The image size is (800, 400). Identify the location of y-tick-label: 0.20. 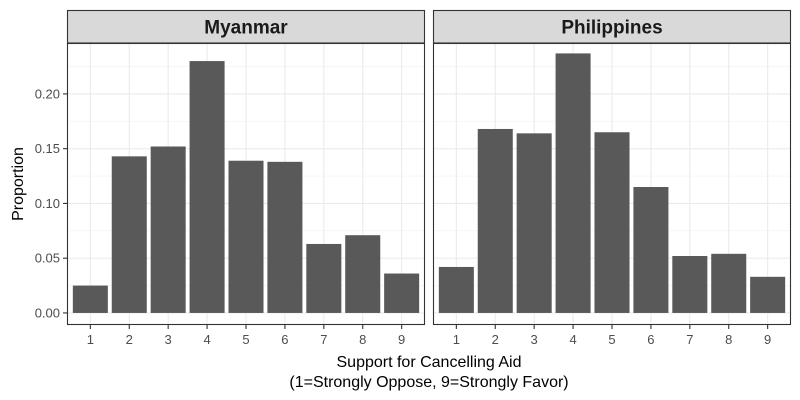
(47, 93).